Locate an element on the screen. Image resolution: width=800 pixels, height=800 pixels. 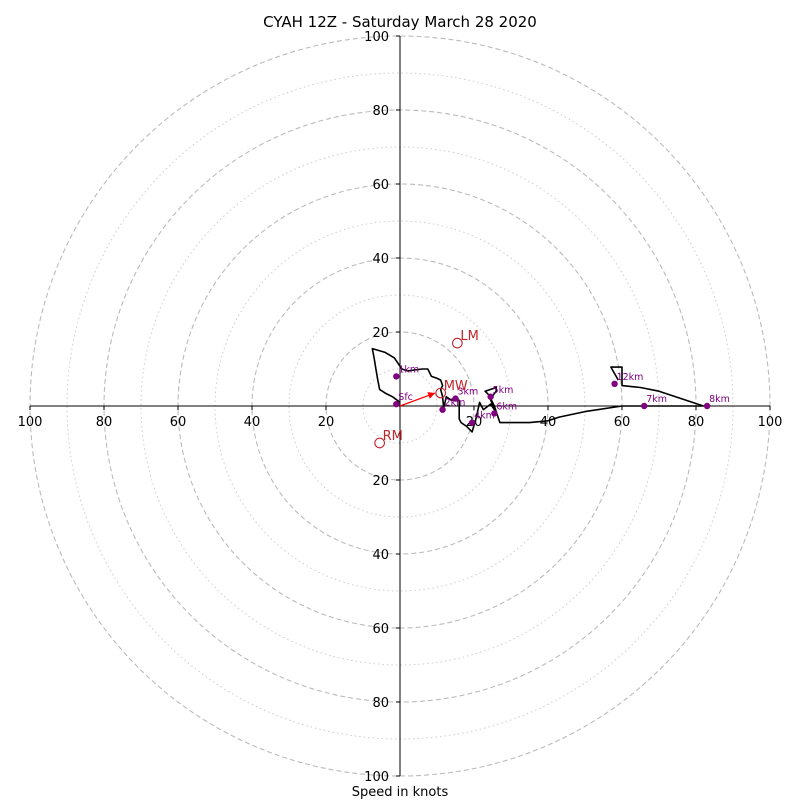
storm-motion-lm: LM is located at coordinates (465, 339).